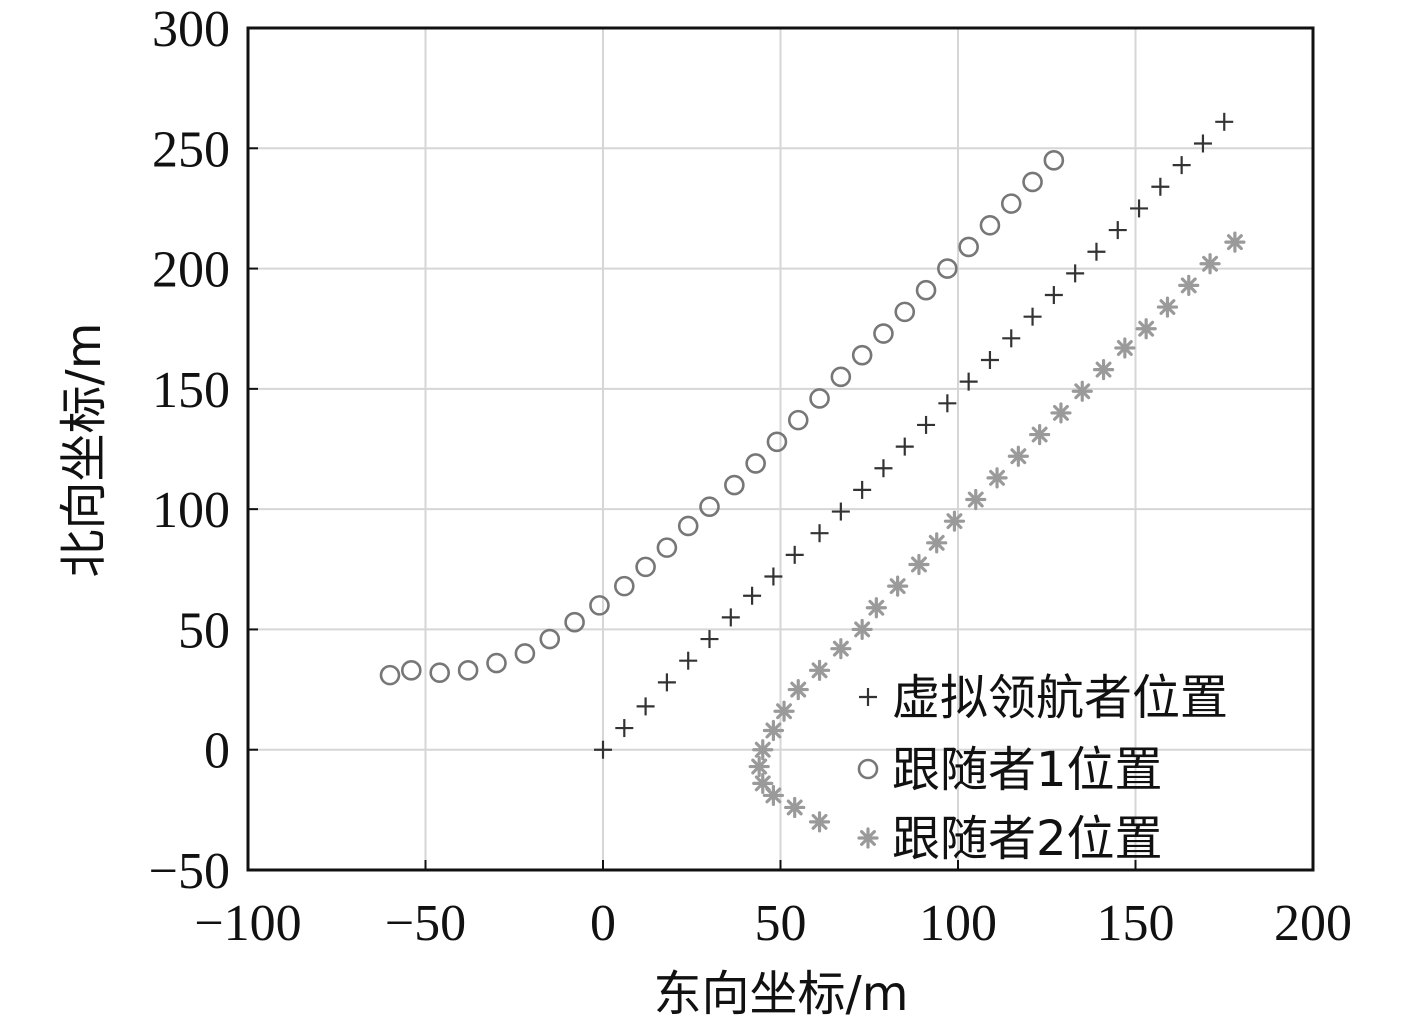  Describe the element at coordinates (1027, 770) in the screenshot. I see `legend-label-follower1: 跟随者1位置` at that location.